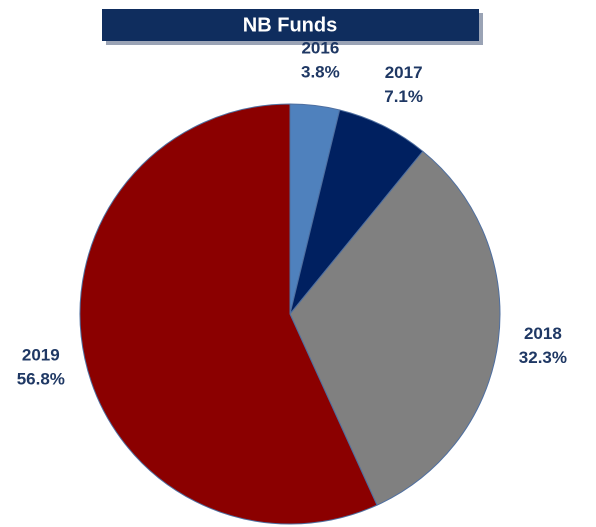 This screenshot has height=527, width=596. Describe the element at coordinates (543, 357) in the screenshot. I see `slice-value-label: 32.3%` at that location.